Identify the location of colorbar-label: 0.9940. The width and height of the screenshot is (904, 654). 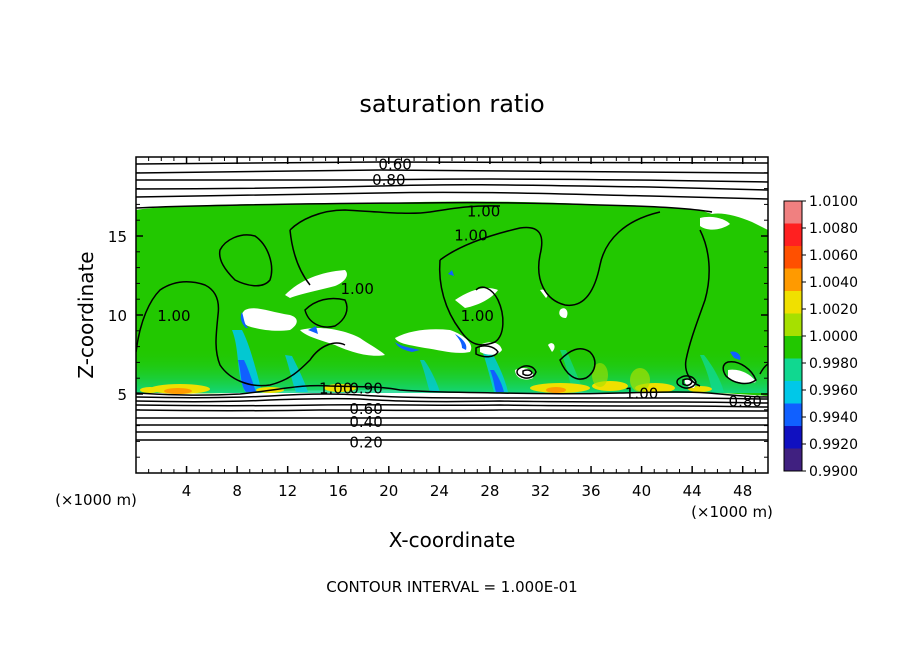
(833, 418).